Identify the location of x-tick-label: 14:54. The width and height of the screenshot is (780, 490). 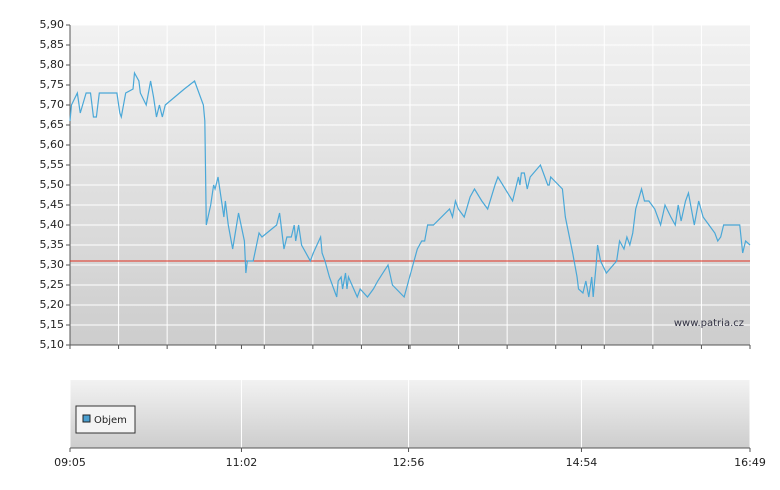
(582, 462).